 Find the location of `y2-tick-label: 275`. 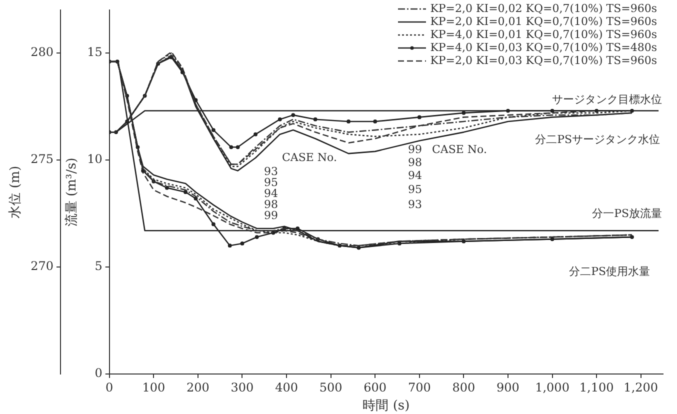

y2-tick-label: 275 is located at coordinates (42, 159).